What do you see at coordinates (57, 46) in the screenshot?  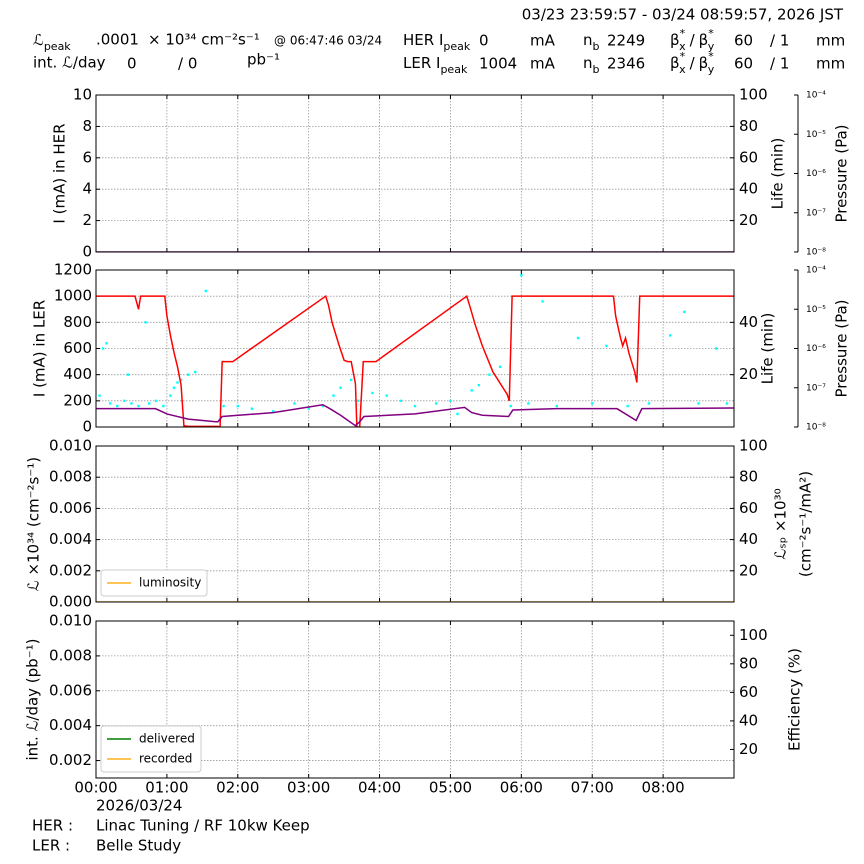 I see `lum-peak-label-part: peak` at bounding box center [57, 46].